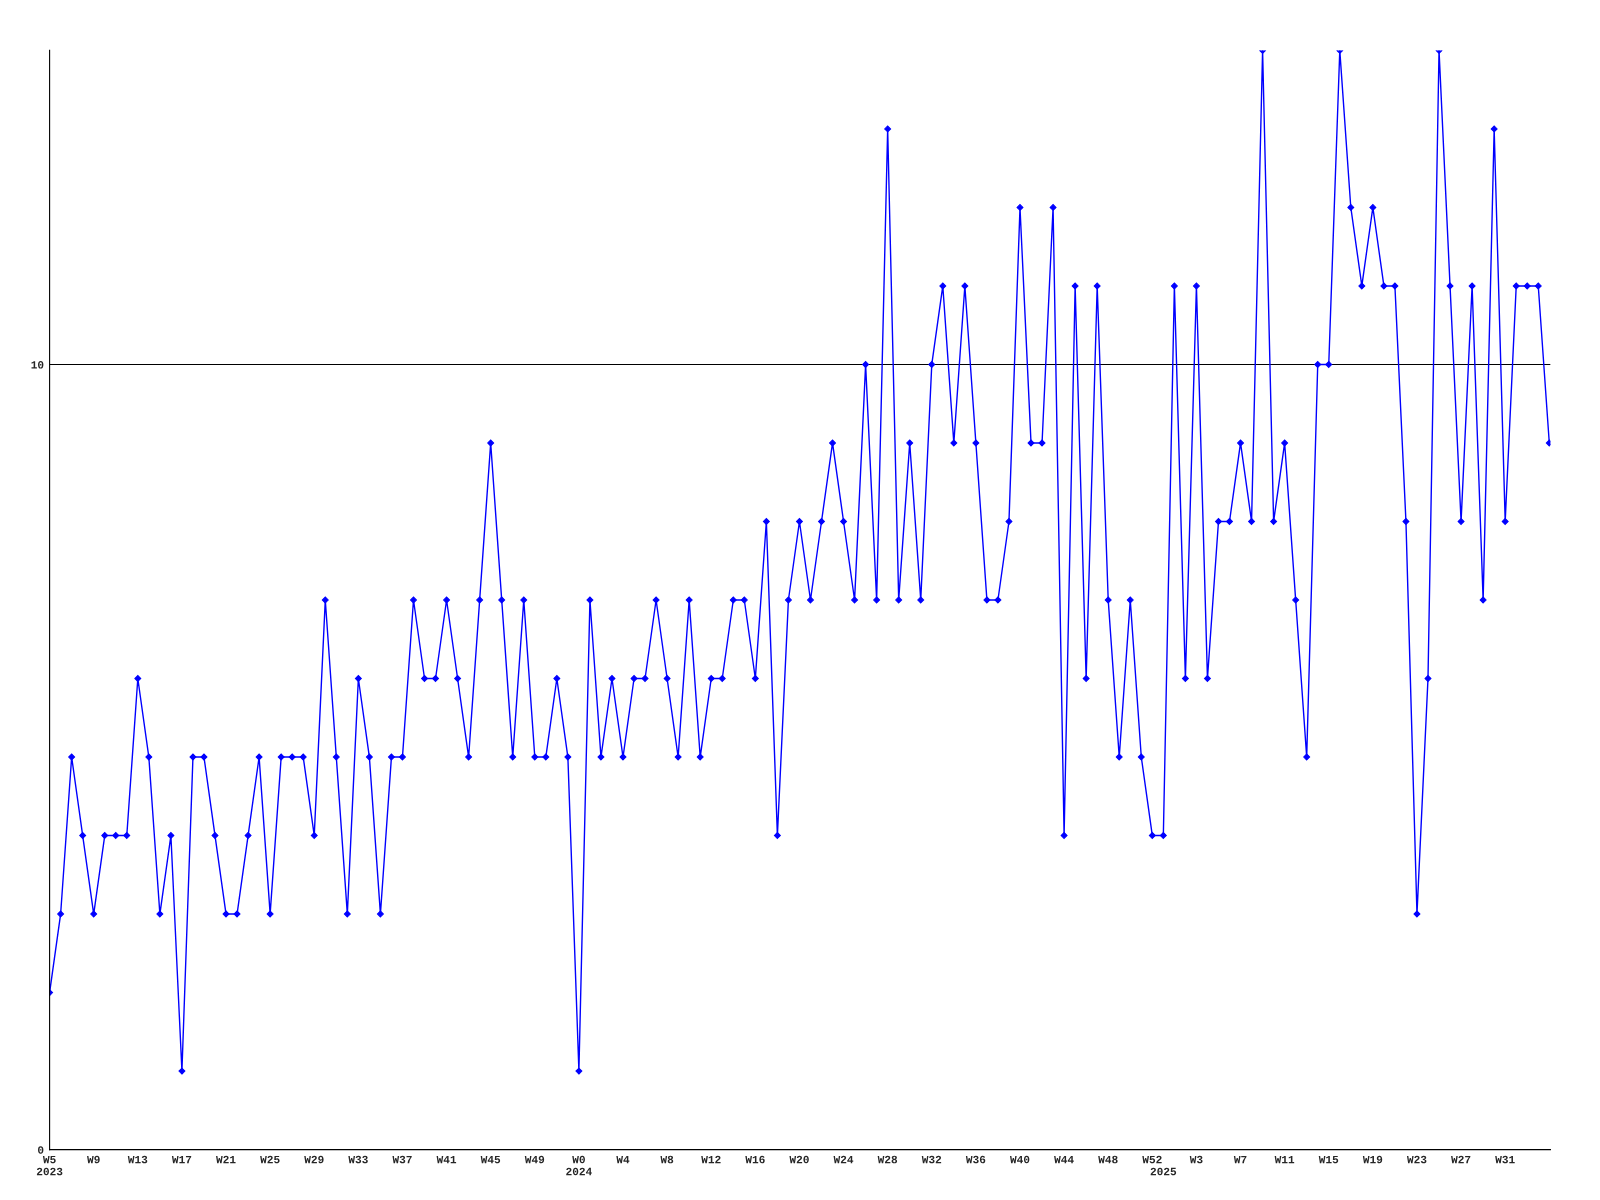 This screenshot has height=1200, width=1600. Describe the element at coordinates (490, 1159) in the screenshot. I see `x-tick-label: W45` at that location.